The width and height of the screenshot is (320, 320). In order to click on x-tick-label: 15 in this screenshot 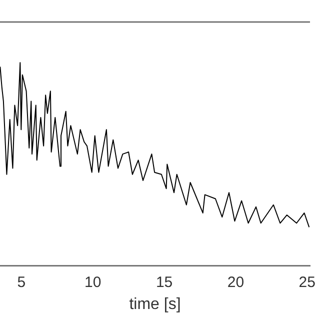, I will do `click(164, 282)`.